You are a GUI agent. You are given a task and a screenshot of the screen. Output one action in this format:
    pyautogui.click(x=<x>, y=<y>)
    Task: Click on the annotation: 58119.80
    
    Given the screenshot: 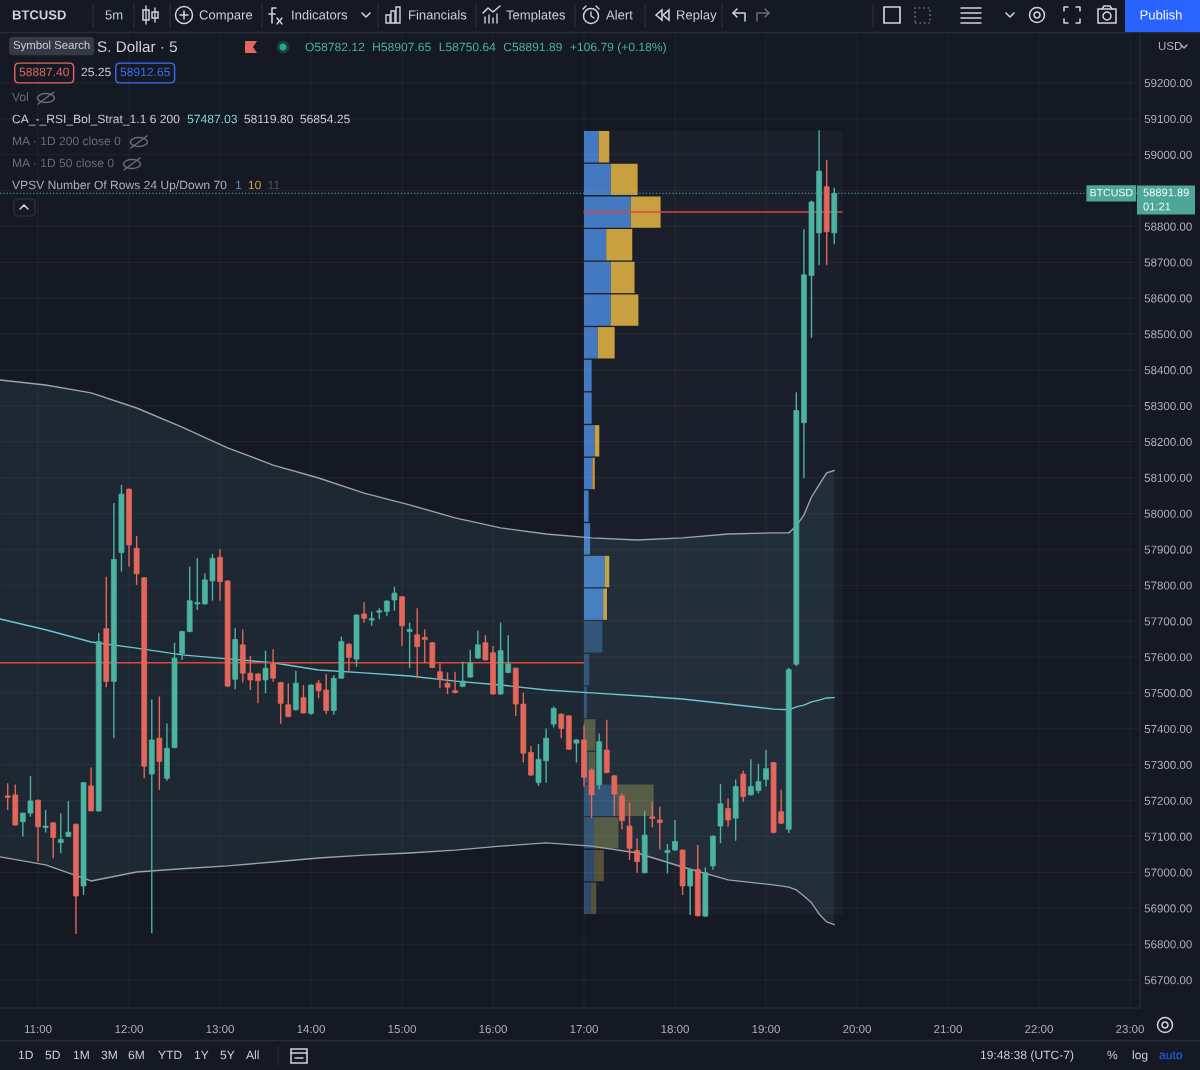 What is the action you would take?
    pyautogui.click(x=268, y=119)
    